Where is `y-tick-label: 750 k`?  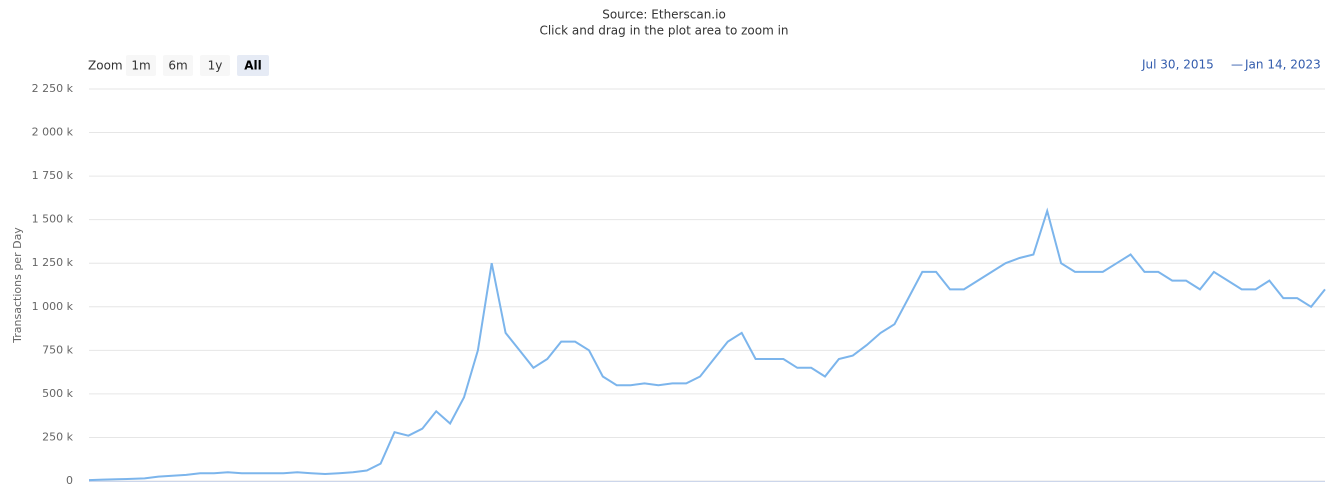 y-tick-label: 750 k is located at coordinates (57, 349).